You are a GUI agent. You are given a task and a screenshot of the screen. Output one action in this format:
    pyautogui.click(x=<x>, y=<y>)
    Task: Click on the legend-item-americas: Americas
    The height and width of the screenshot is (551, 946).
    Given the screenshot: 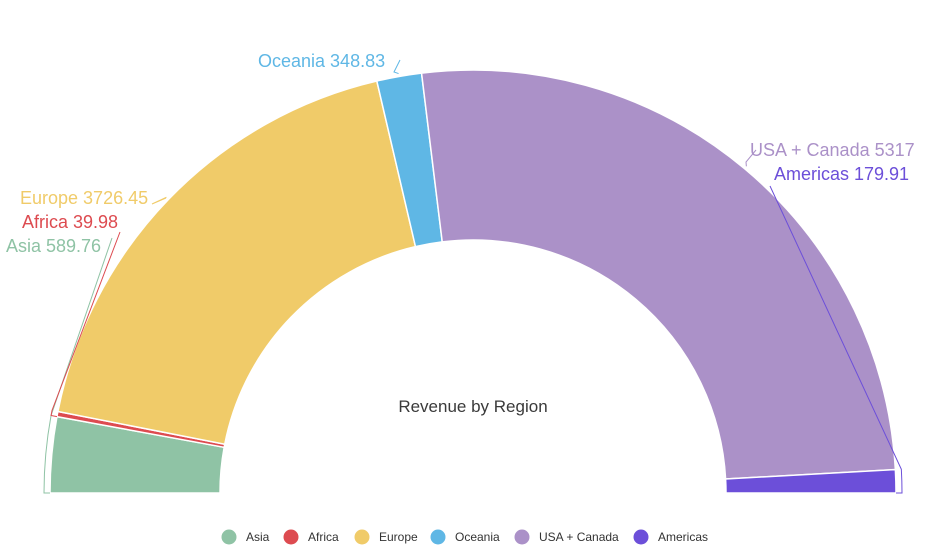 What is the action you would take?
    pyautogui.click(x=671, y=537)
    